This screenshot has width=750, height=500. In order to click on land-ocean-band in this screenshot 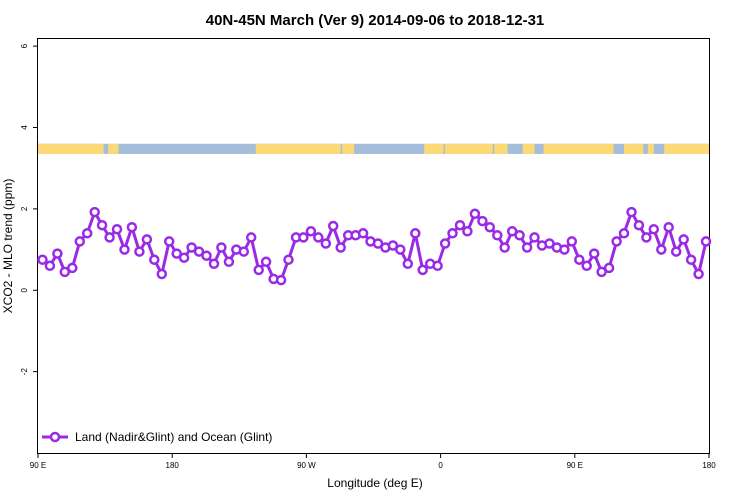, I will do `click(373, 148)`.